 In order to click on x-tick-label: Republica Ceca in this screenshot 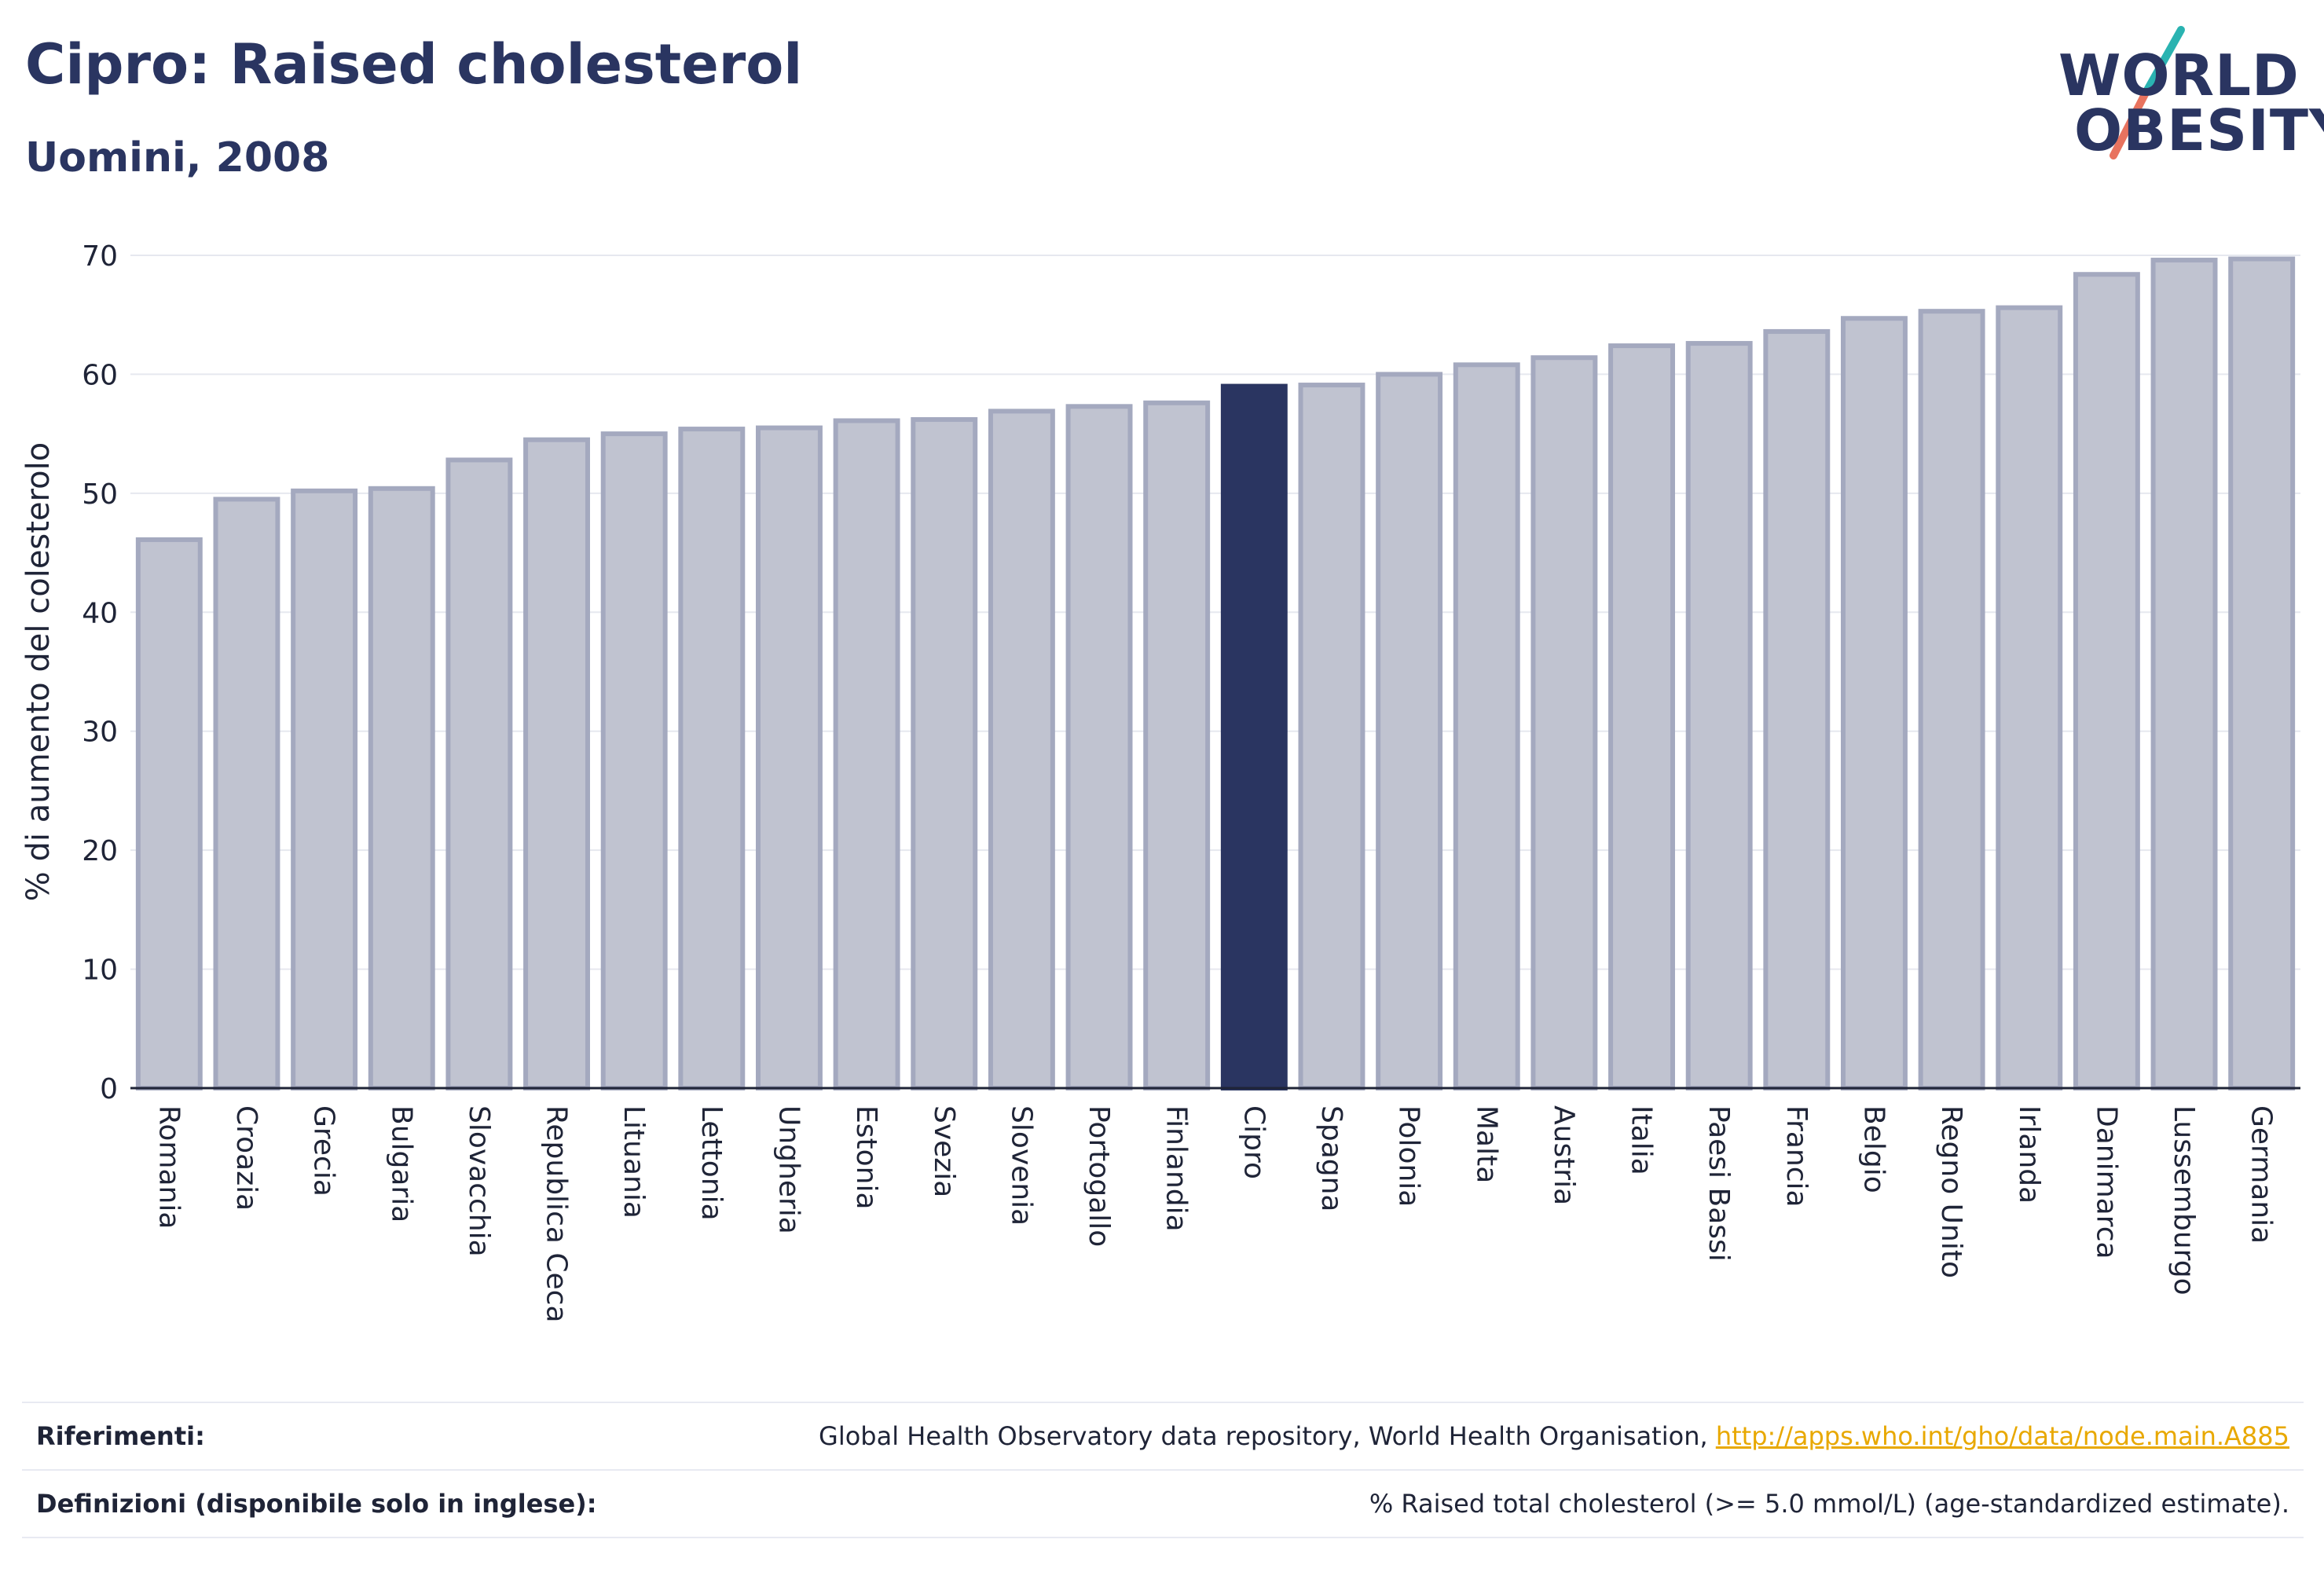, I will do `click(557, 1214)`.